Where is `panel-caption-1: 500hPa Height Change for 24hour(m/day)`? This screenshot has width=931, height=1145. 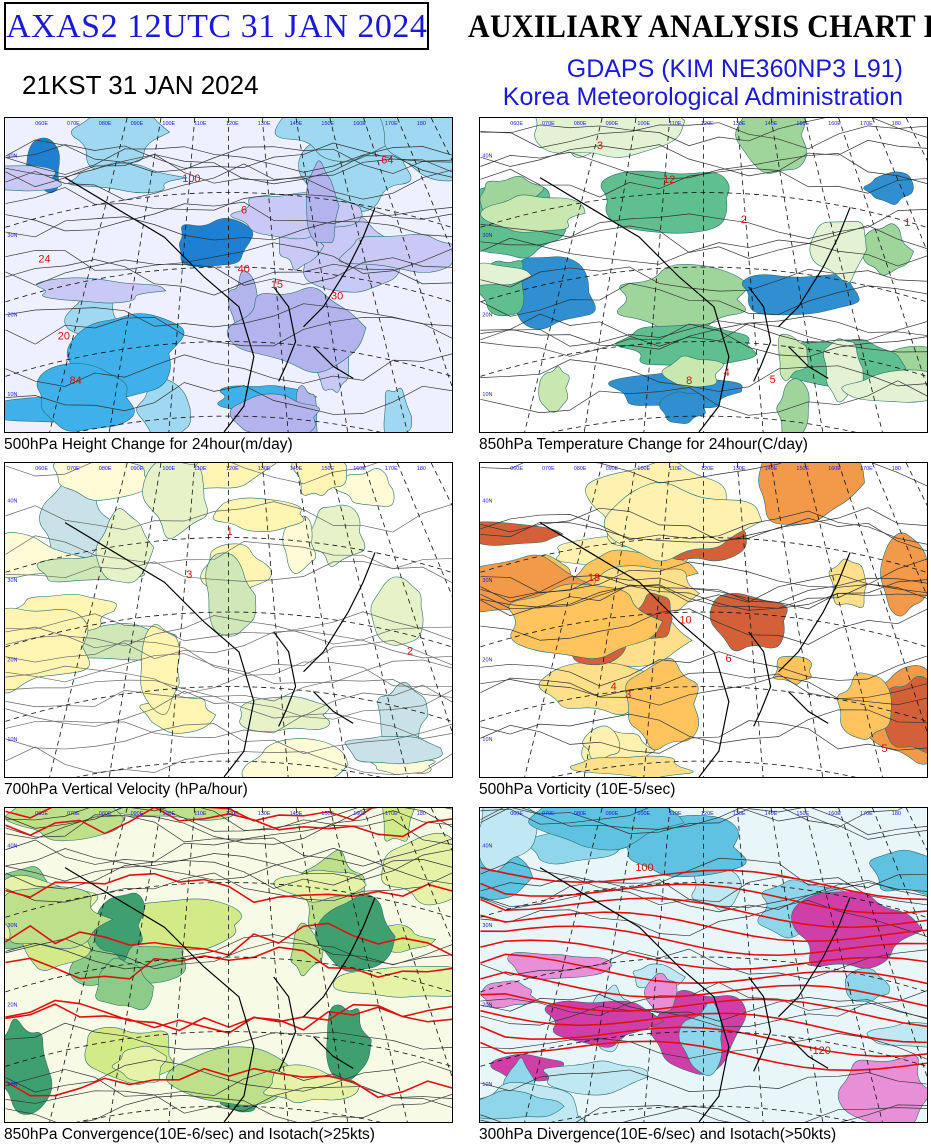
panel-caption-1: 500hPa Height Change for 24hour(m/day) is located at coordinates (148, 444).